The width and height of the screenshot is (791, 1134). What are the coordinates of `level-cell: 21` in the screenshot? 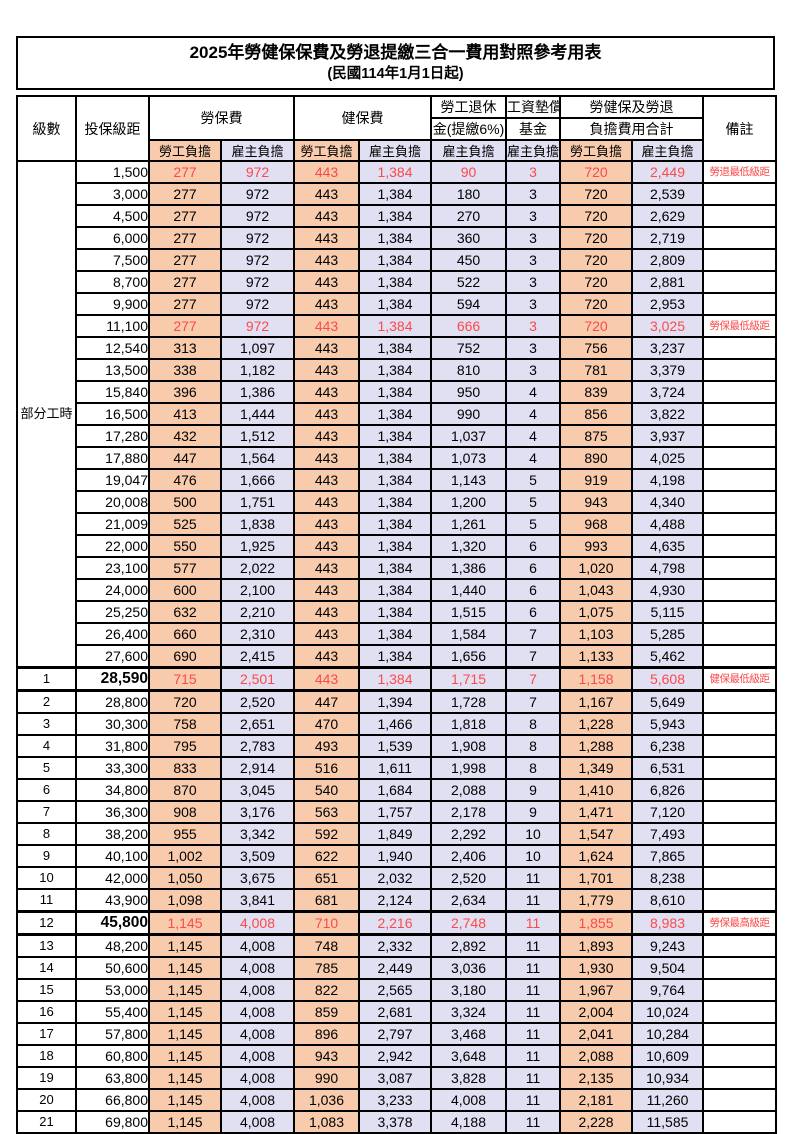 It's located at (46, 1122).